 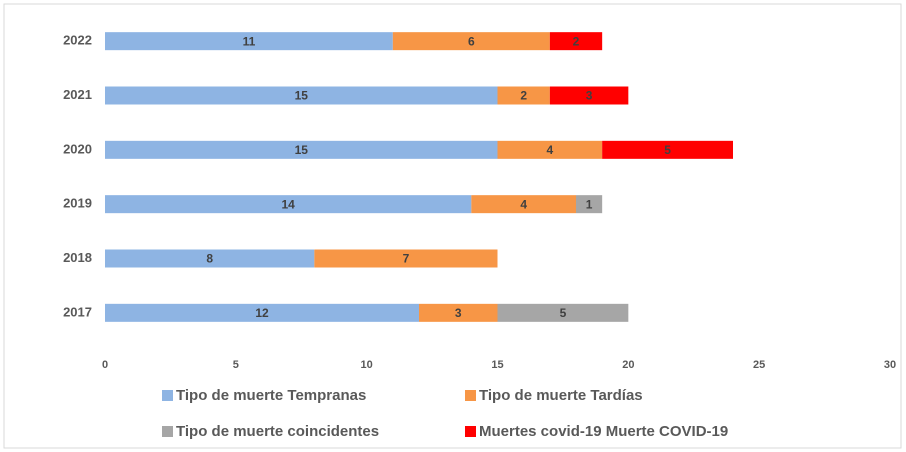 I want to click on y-tick-label: 2018, so click(x=77, y=257).